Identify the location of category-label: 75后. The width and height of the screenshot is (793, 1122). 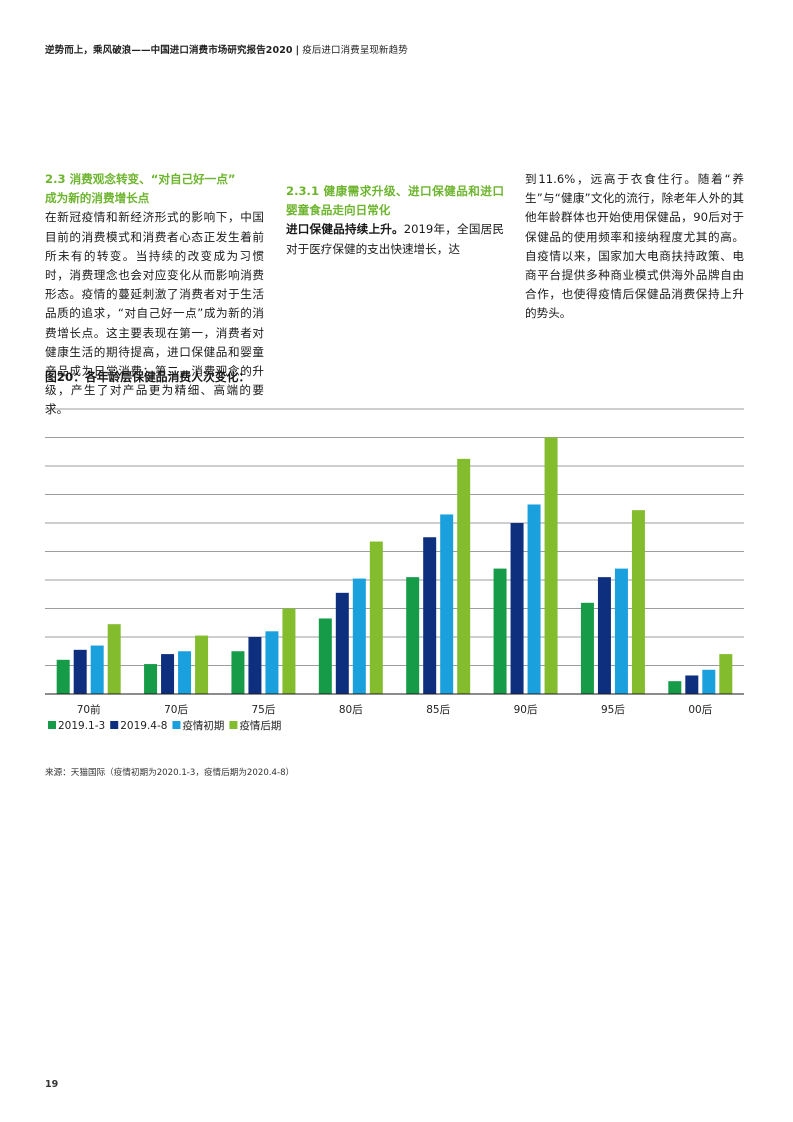
(264, 710).